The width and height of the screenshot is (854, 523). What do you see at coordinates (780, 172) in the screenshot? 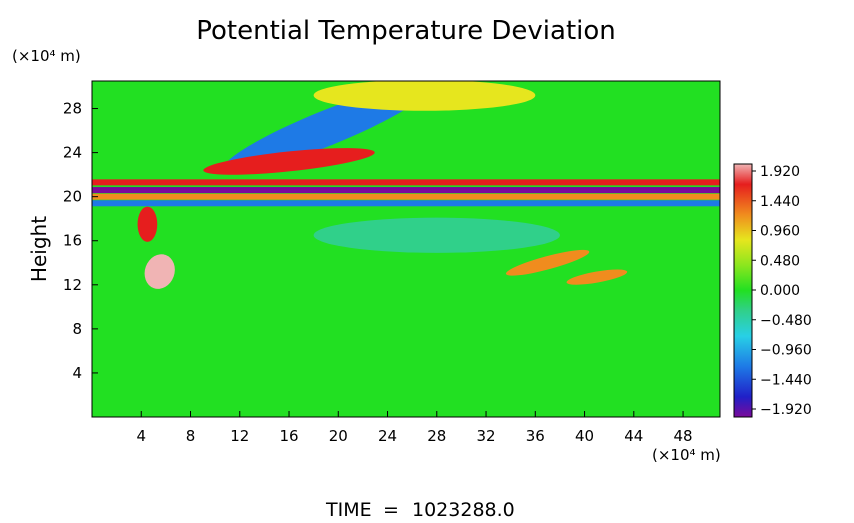
I see `colorbar-tick-label: 1.920` at bounding box center [780, 172].